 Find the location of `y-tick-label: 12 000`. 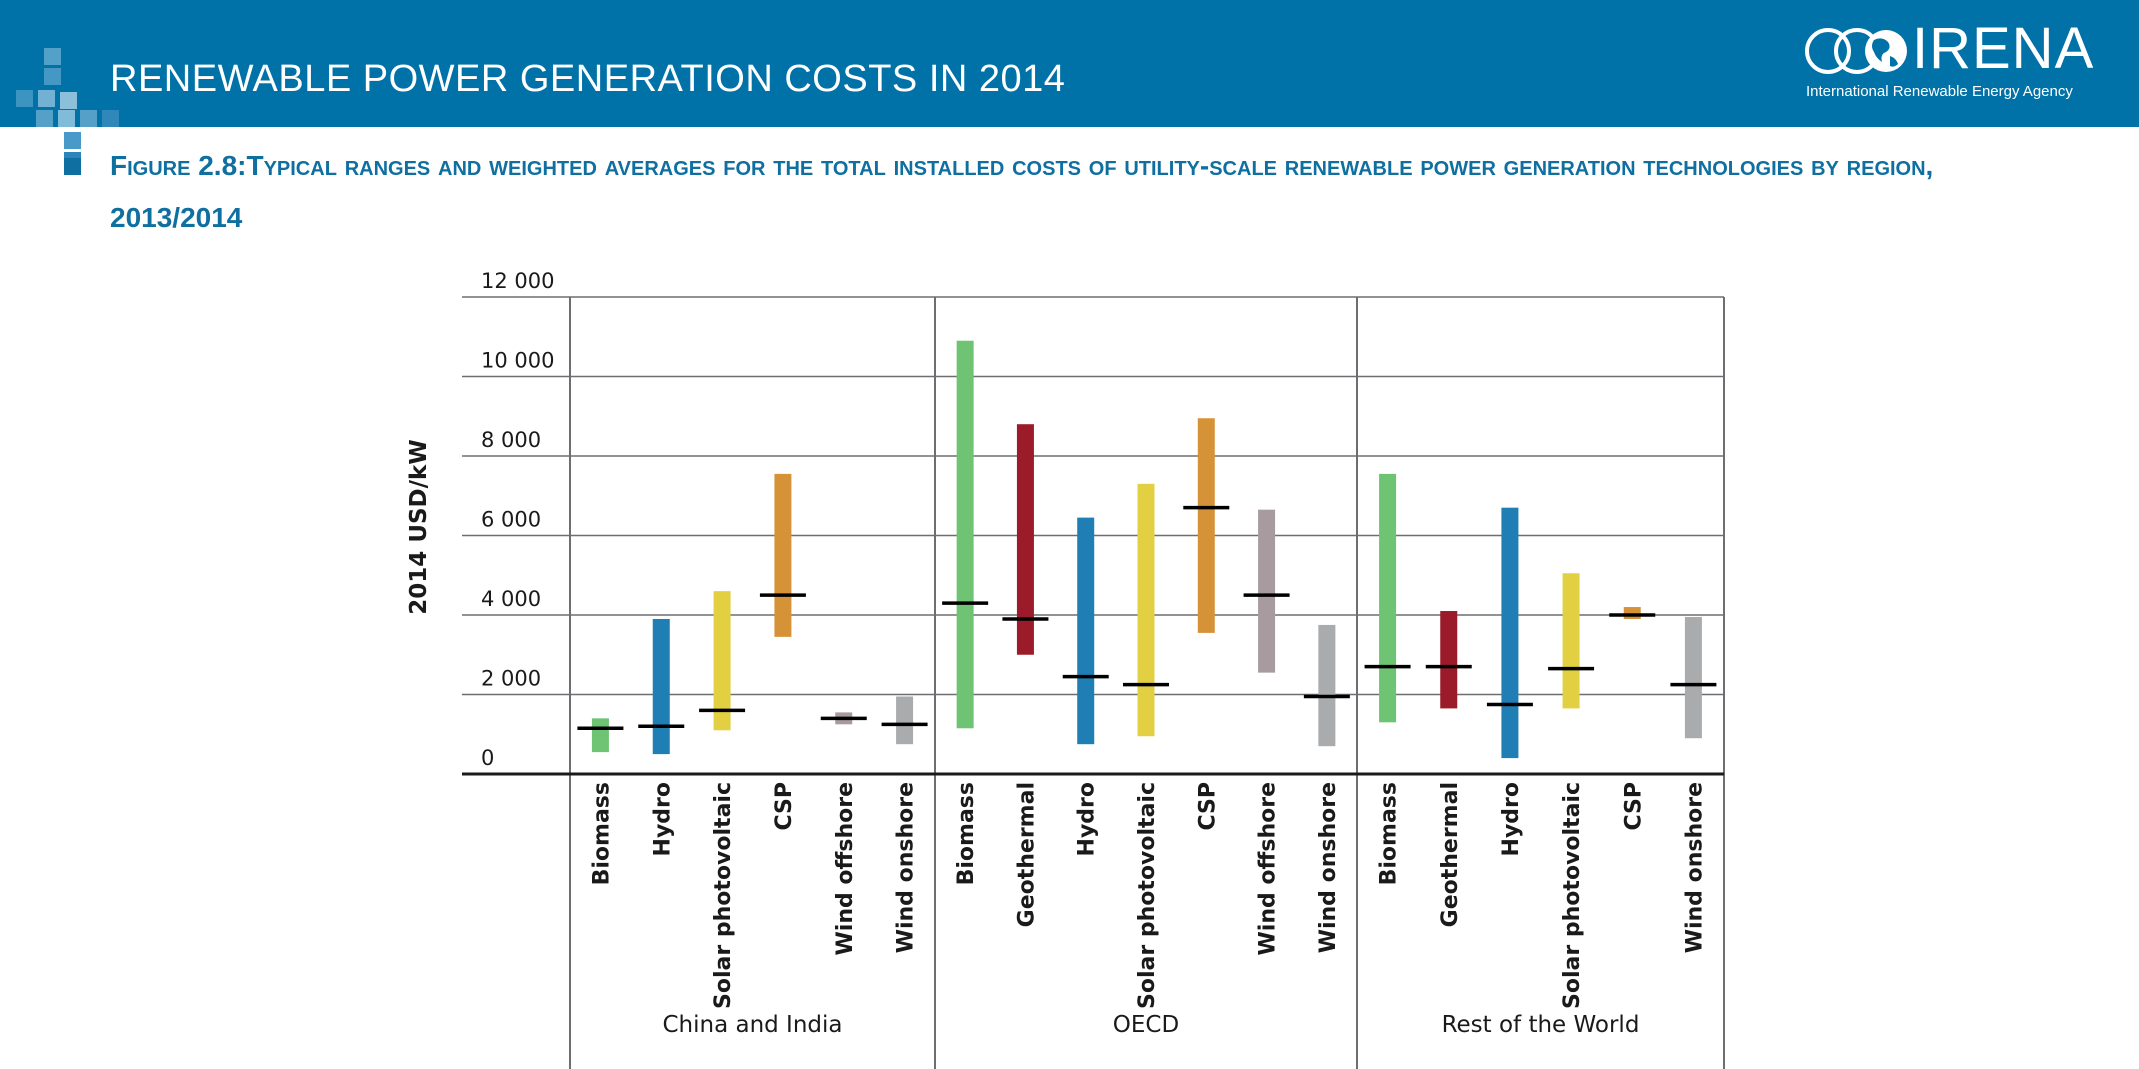

y-tick-label: 12 000 is located at coordinates (517, 281).